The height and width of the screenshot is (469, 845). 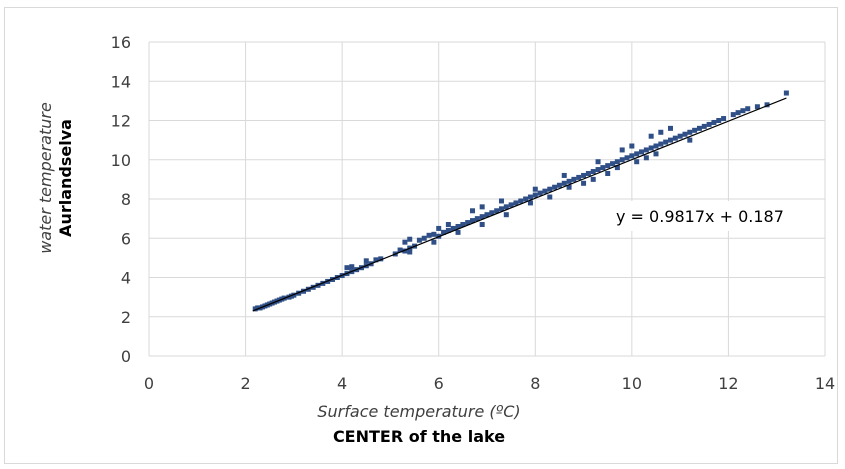 I want to click on x-axis-title: Surface temperature (ºC), so click(x=418, y=411).